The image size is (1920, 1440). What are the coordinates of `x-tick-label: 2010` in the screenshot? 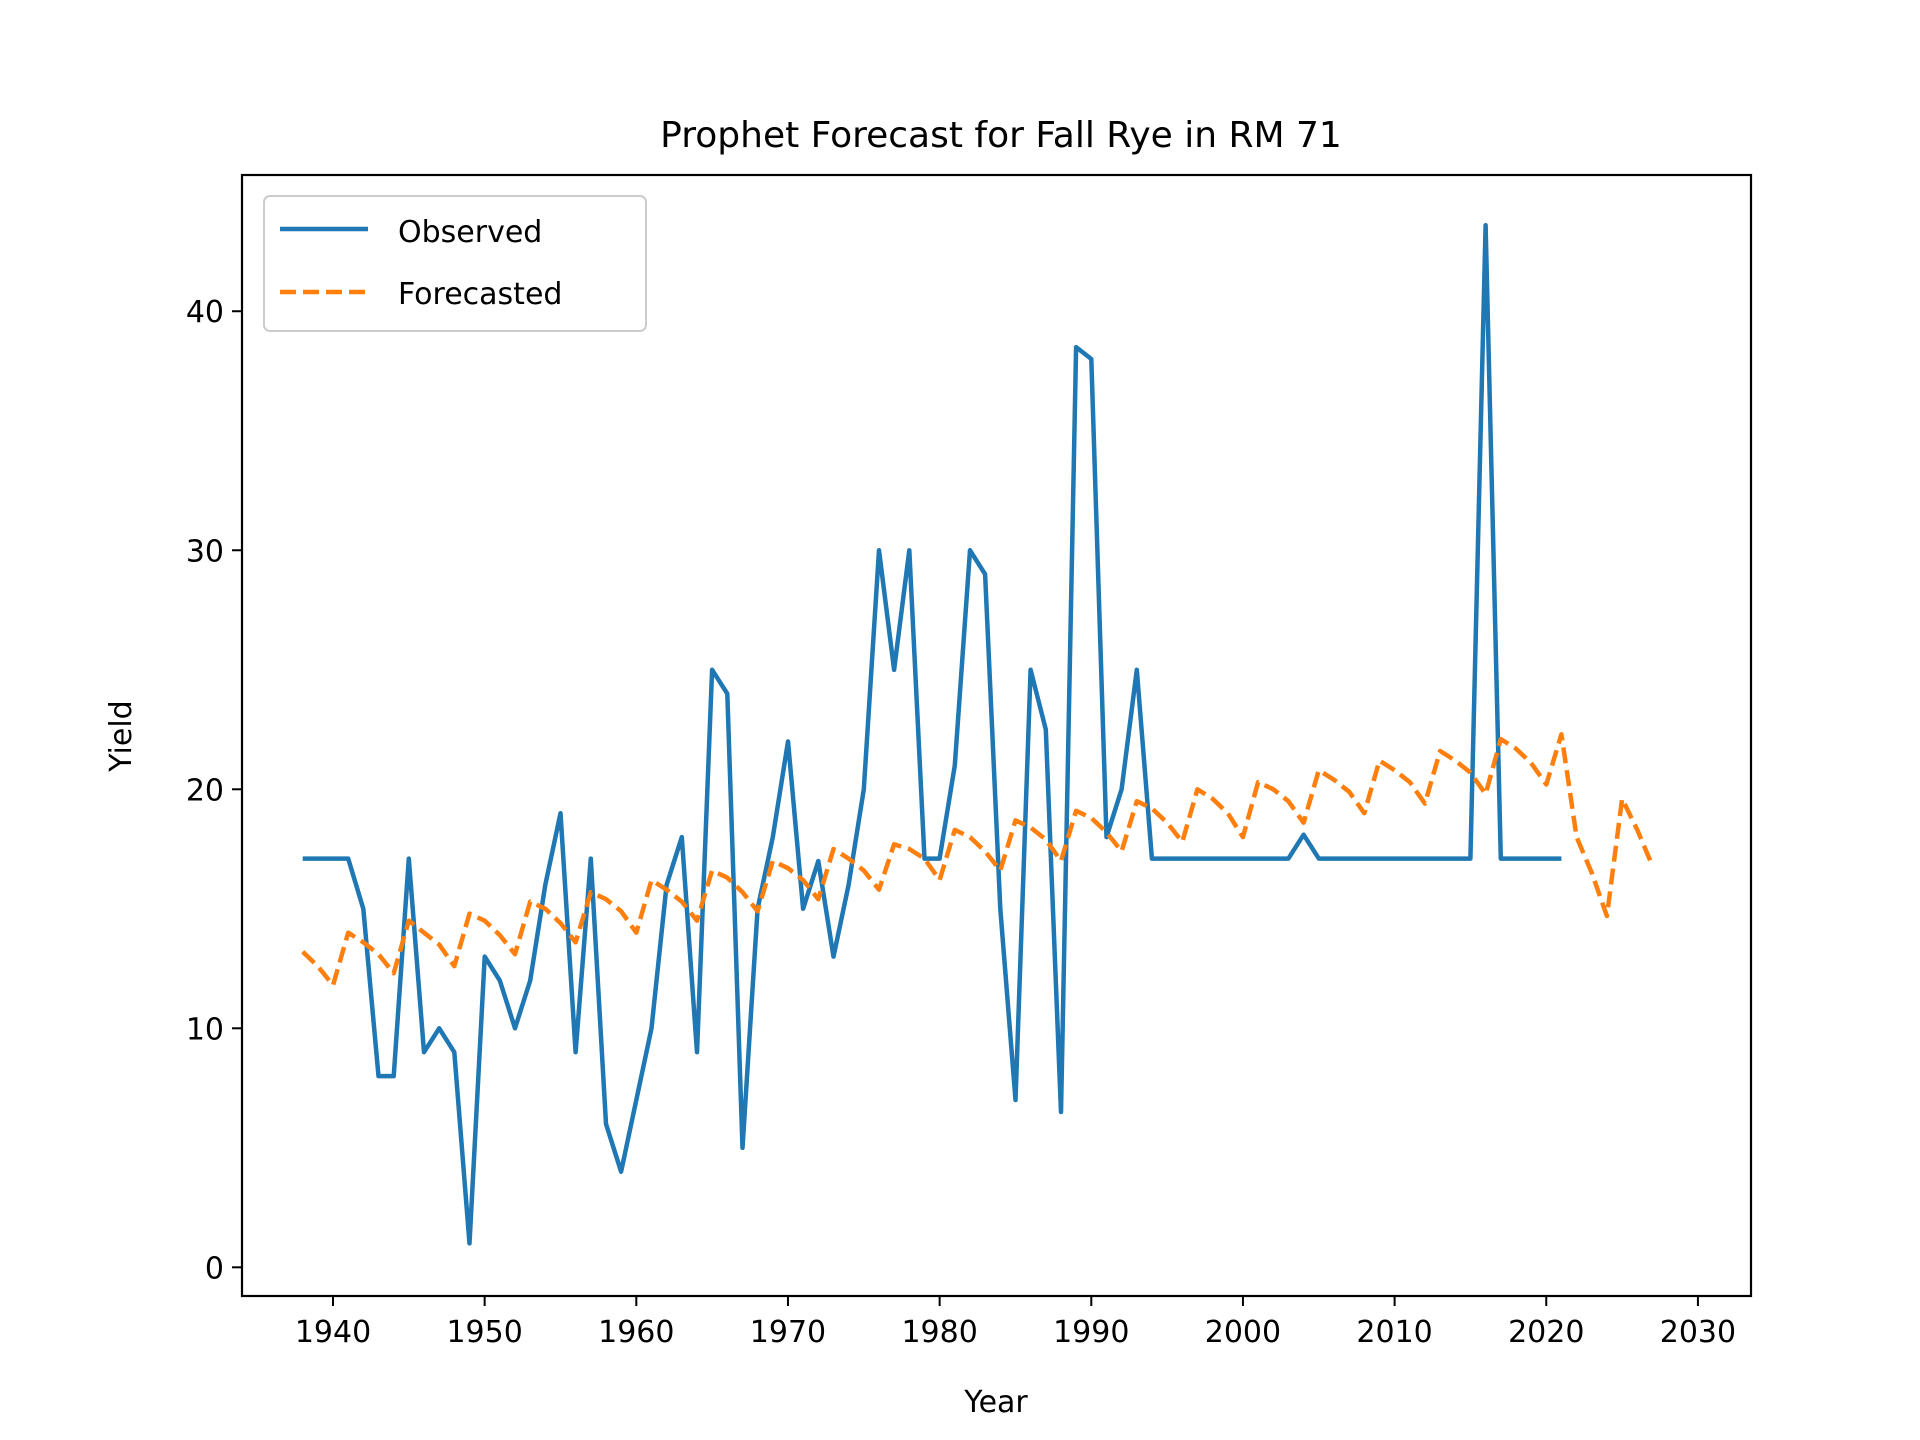 It's located at (1394, 1332).